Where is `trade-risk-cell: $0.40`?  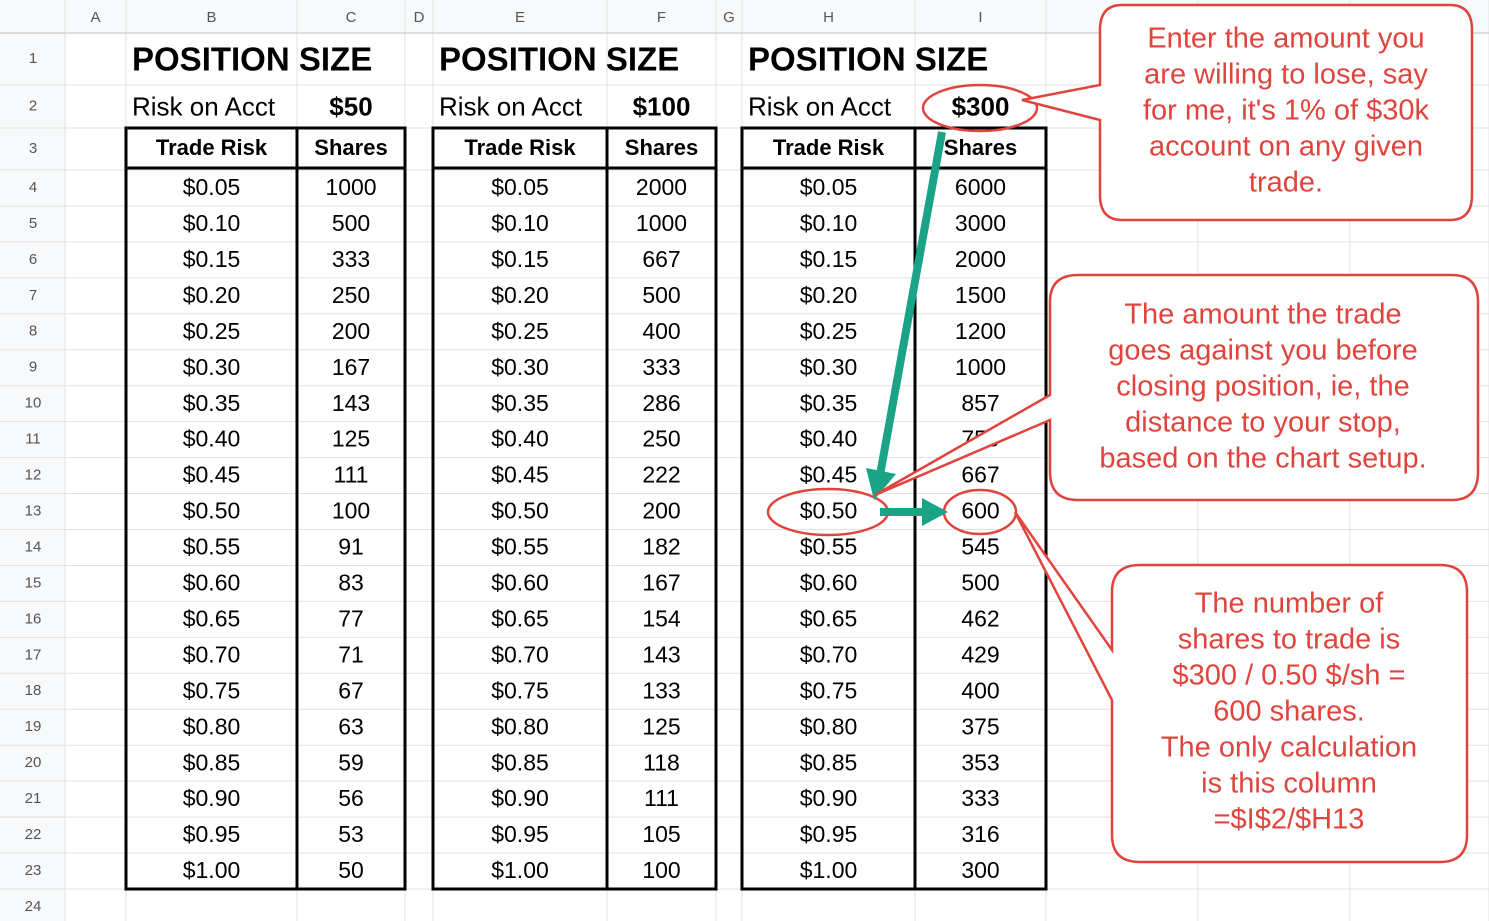 trade-risk-cell: $0.40 is located at coordinates (520, 439).